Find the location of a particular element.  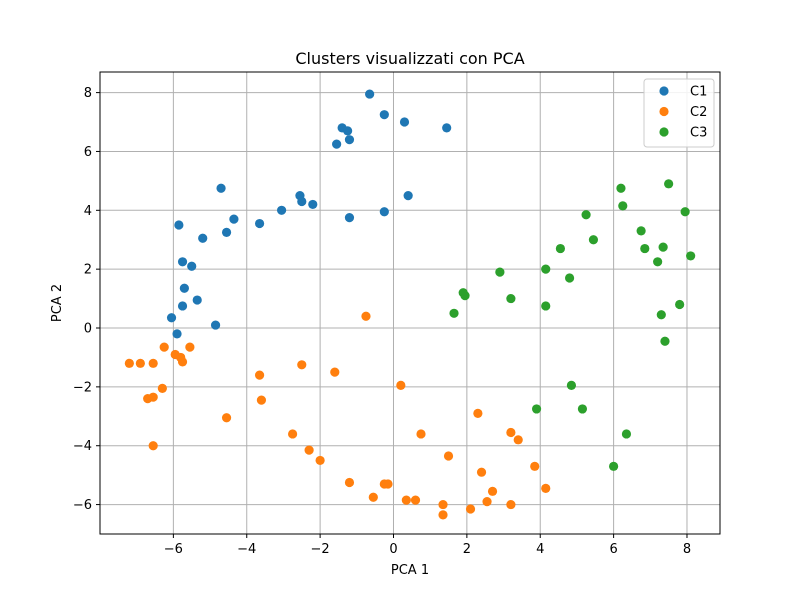

chart-title: Clusters visualizzati con PCA is located at coordinates (409, 58).